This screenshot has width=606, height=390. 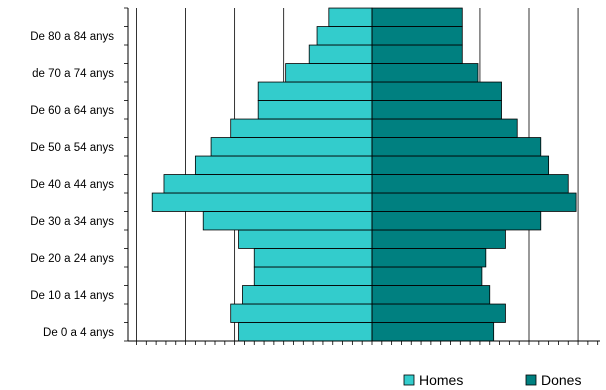 What do you see at coordinates (72, 111) in the screenshot?
I see `y-tick-label: De 60 a 64 anys` at bounding box center [72, 111].